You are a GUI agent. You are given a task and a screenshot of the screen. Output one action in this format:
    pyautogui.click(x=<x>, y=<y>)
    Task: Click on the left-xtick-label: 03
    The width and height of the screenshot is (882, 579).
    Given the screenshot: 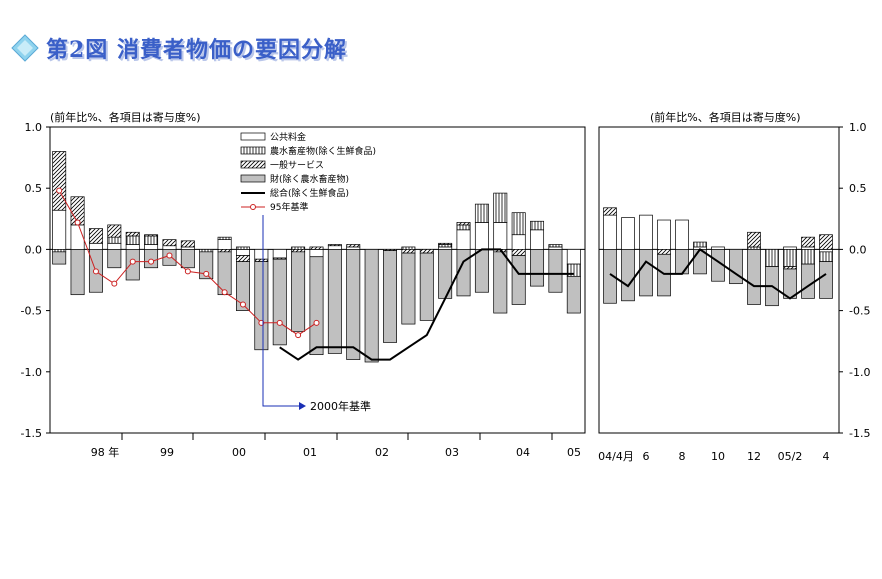 What is the action you would take?
    pyautogui.click(x=452, y=452)
    